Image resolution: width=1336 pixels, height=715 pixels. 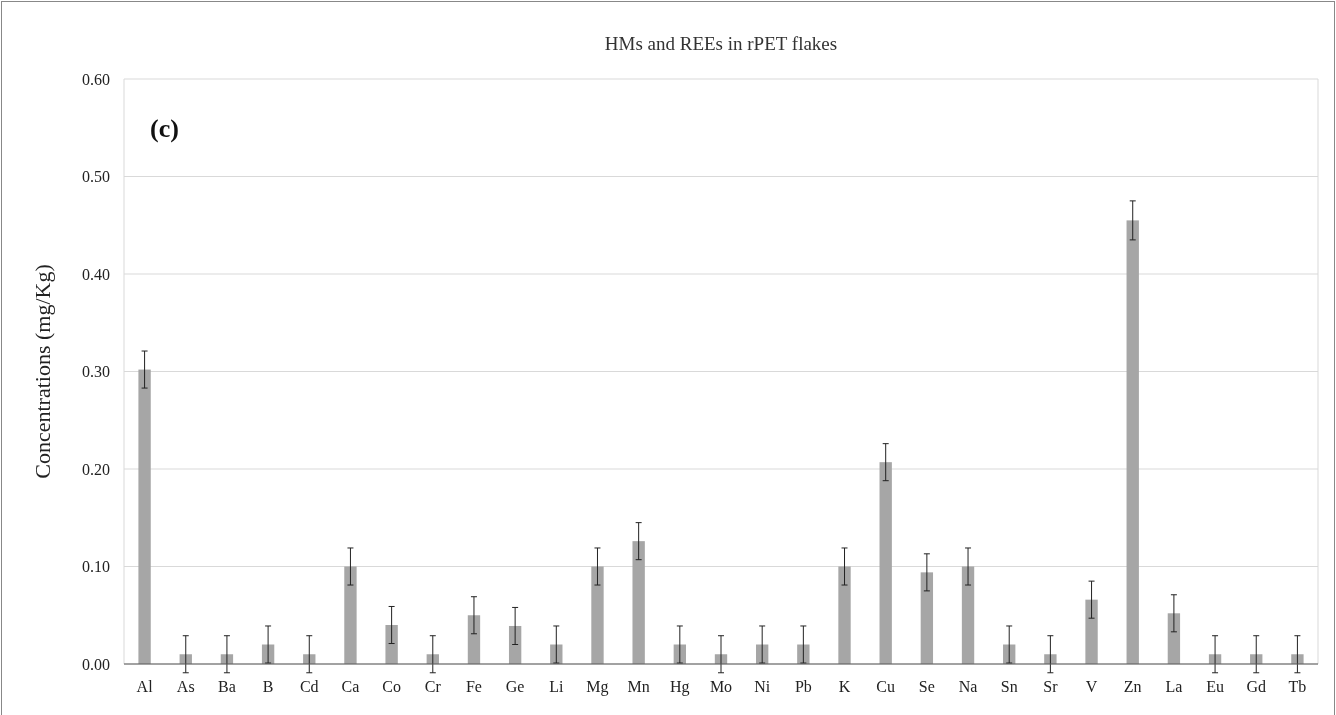 I want to click on x-tick-label: Pb, so click(x=803, y=686).